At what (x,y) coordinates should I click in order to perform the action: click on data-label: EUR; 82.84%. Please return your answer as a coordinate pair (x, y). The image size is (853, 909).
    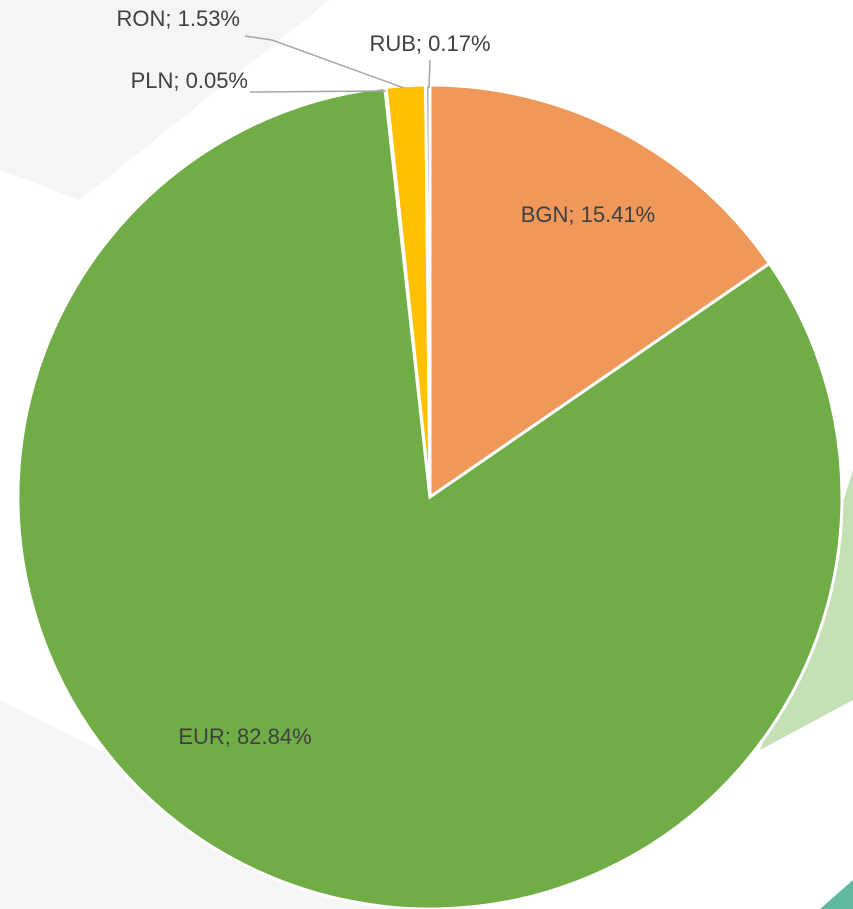
    Looking at the image, I should click on (244, 736).